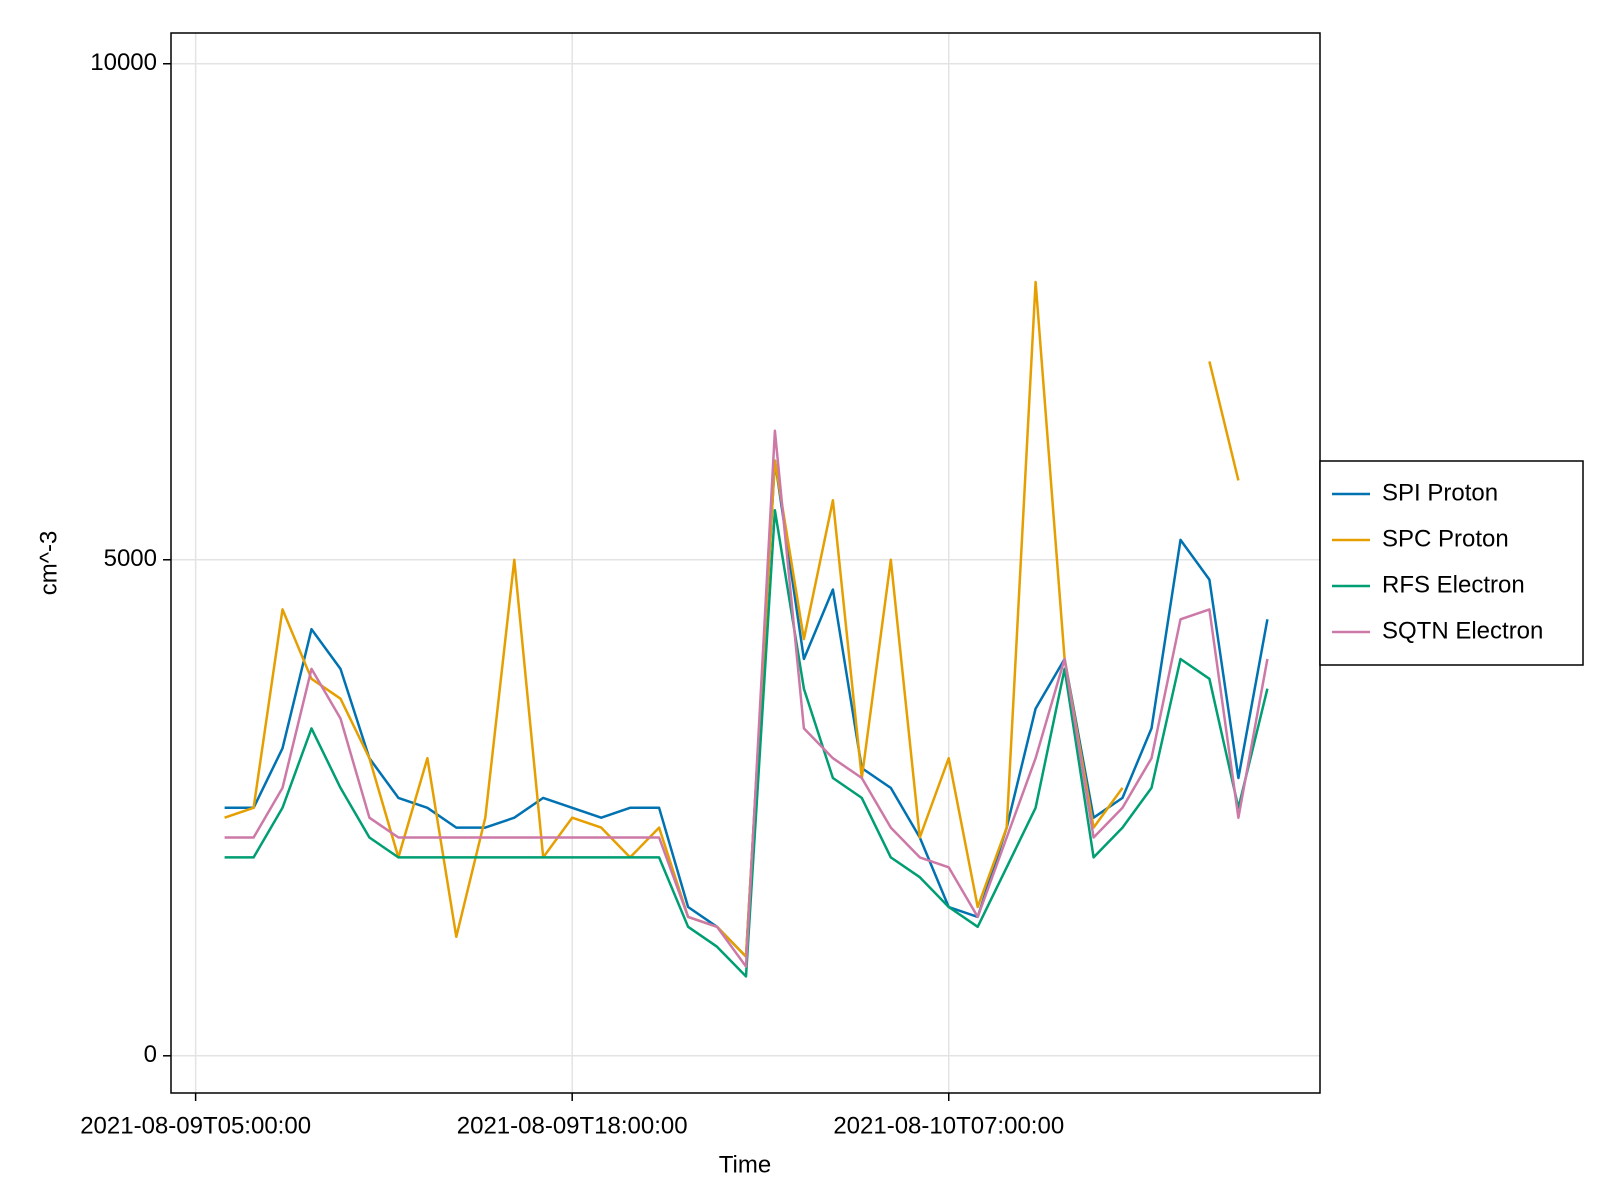 This screenshot has width=1600, height=1200. I want to click on y-axis-label: cm^-3, so click(48, 563).